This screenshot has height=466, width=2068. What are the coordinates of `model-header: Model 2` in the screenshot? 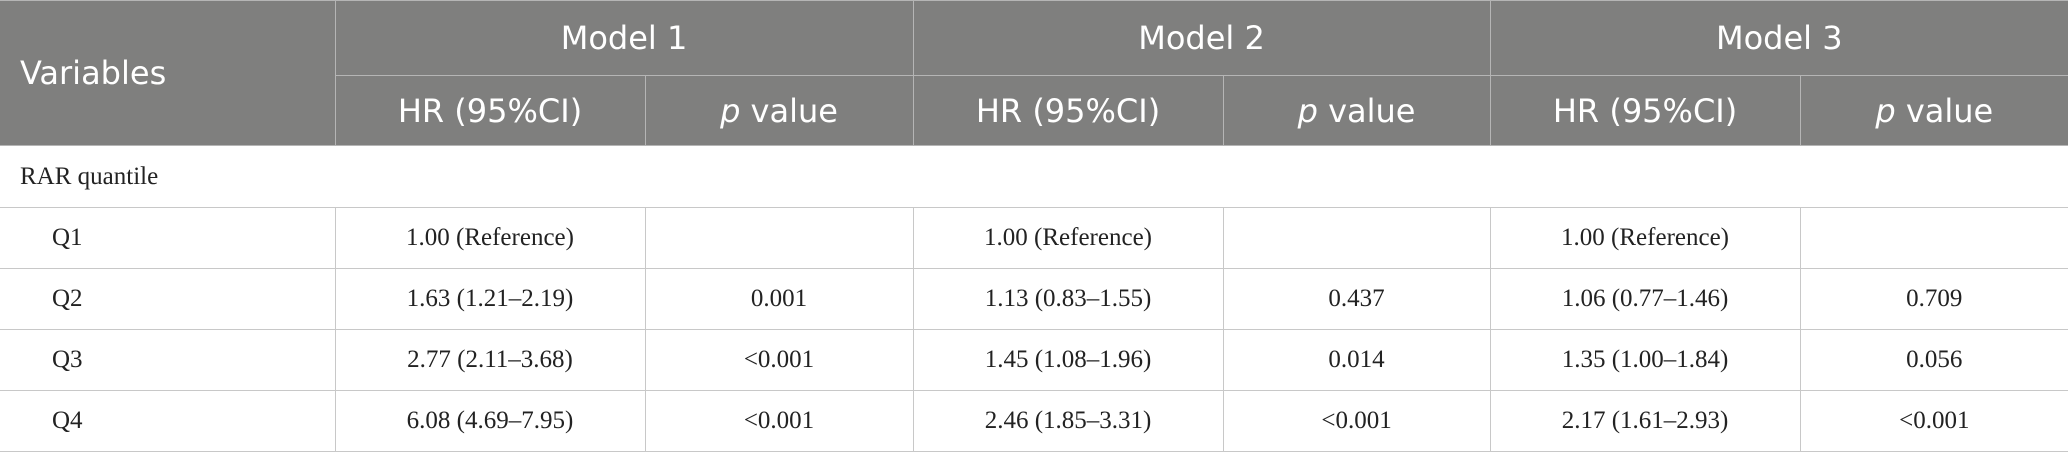 It's located at (1201, 38).